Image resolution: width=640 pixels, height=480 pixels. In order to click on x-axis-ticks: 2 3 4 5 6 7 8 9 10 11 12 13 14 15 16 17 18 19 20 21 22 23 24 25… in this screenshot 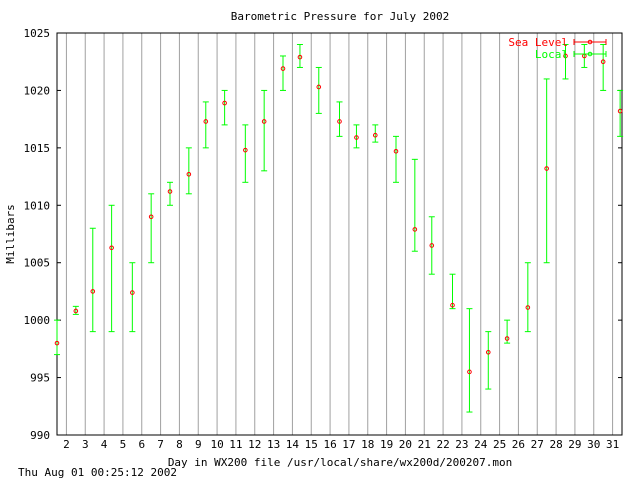, I will do `click(341, 444)`.